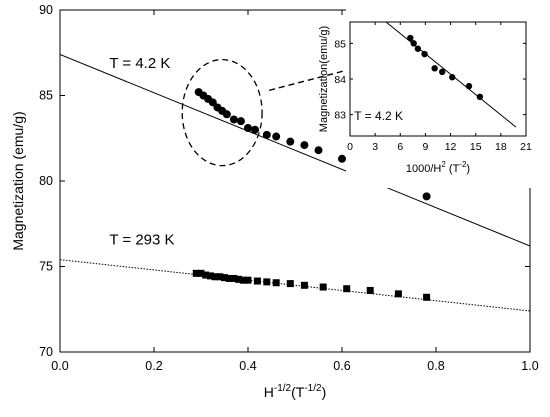 Image resolution: width=550 pixels, height=417 pixels. Describe the element at coordinates (340, 44) in the screenshot. I see `inset-ytick-label: 85` at that location.